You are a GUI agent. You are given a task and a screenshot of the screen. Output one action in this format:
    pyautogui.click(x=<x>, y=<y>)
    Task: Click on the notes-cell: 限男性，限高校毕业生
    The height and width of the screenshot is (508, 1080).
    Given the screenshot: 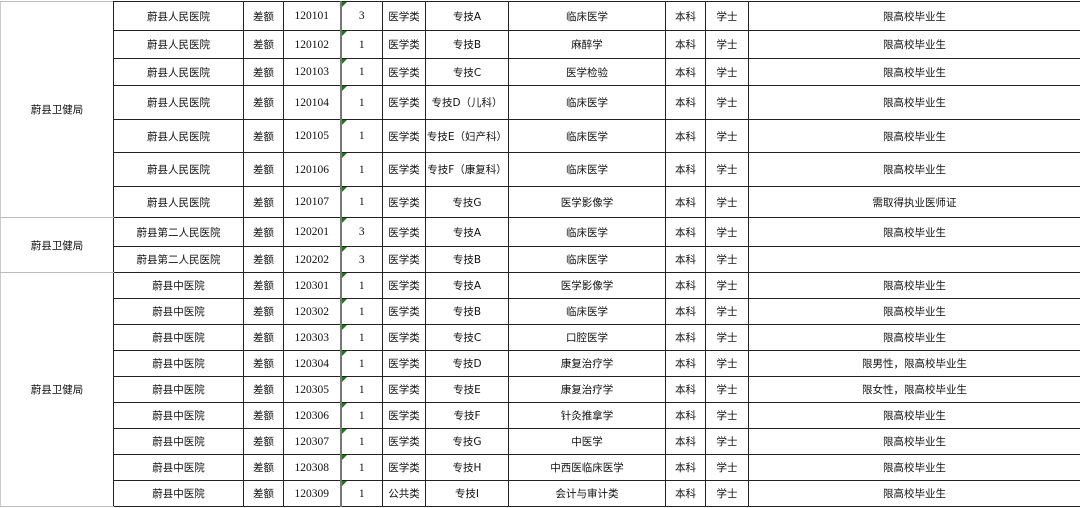 What is the action you would take?
    pyautogui.click(x=914, y=364)
    